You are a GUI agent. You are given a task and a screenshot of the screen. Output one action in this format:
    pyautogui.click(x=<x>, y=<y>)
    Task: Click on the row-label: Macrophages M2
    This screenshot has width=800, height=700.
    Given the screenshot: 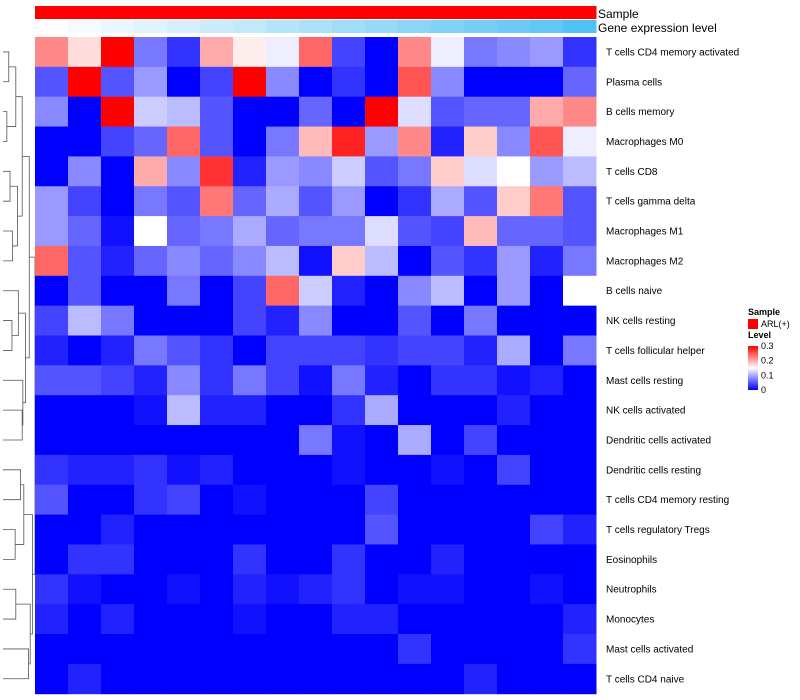 What is the action you would take?
    pyautogui.click(x=645, y=261)
    